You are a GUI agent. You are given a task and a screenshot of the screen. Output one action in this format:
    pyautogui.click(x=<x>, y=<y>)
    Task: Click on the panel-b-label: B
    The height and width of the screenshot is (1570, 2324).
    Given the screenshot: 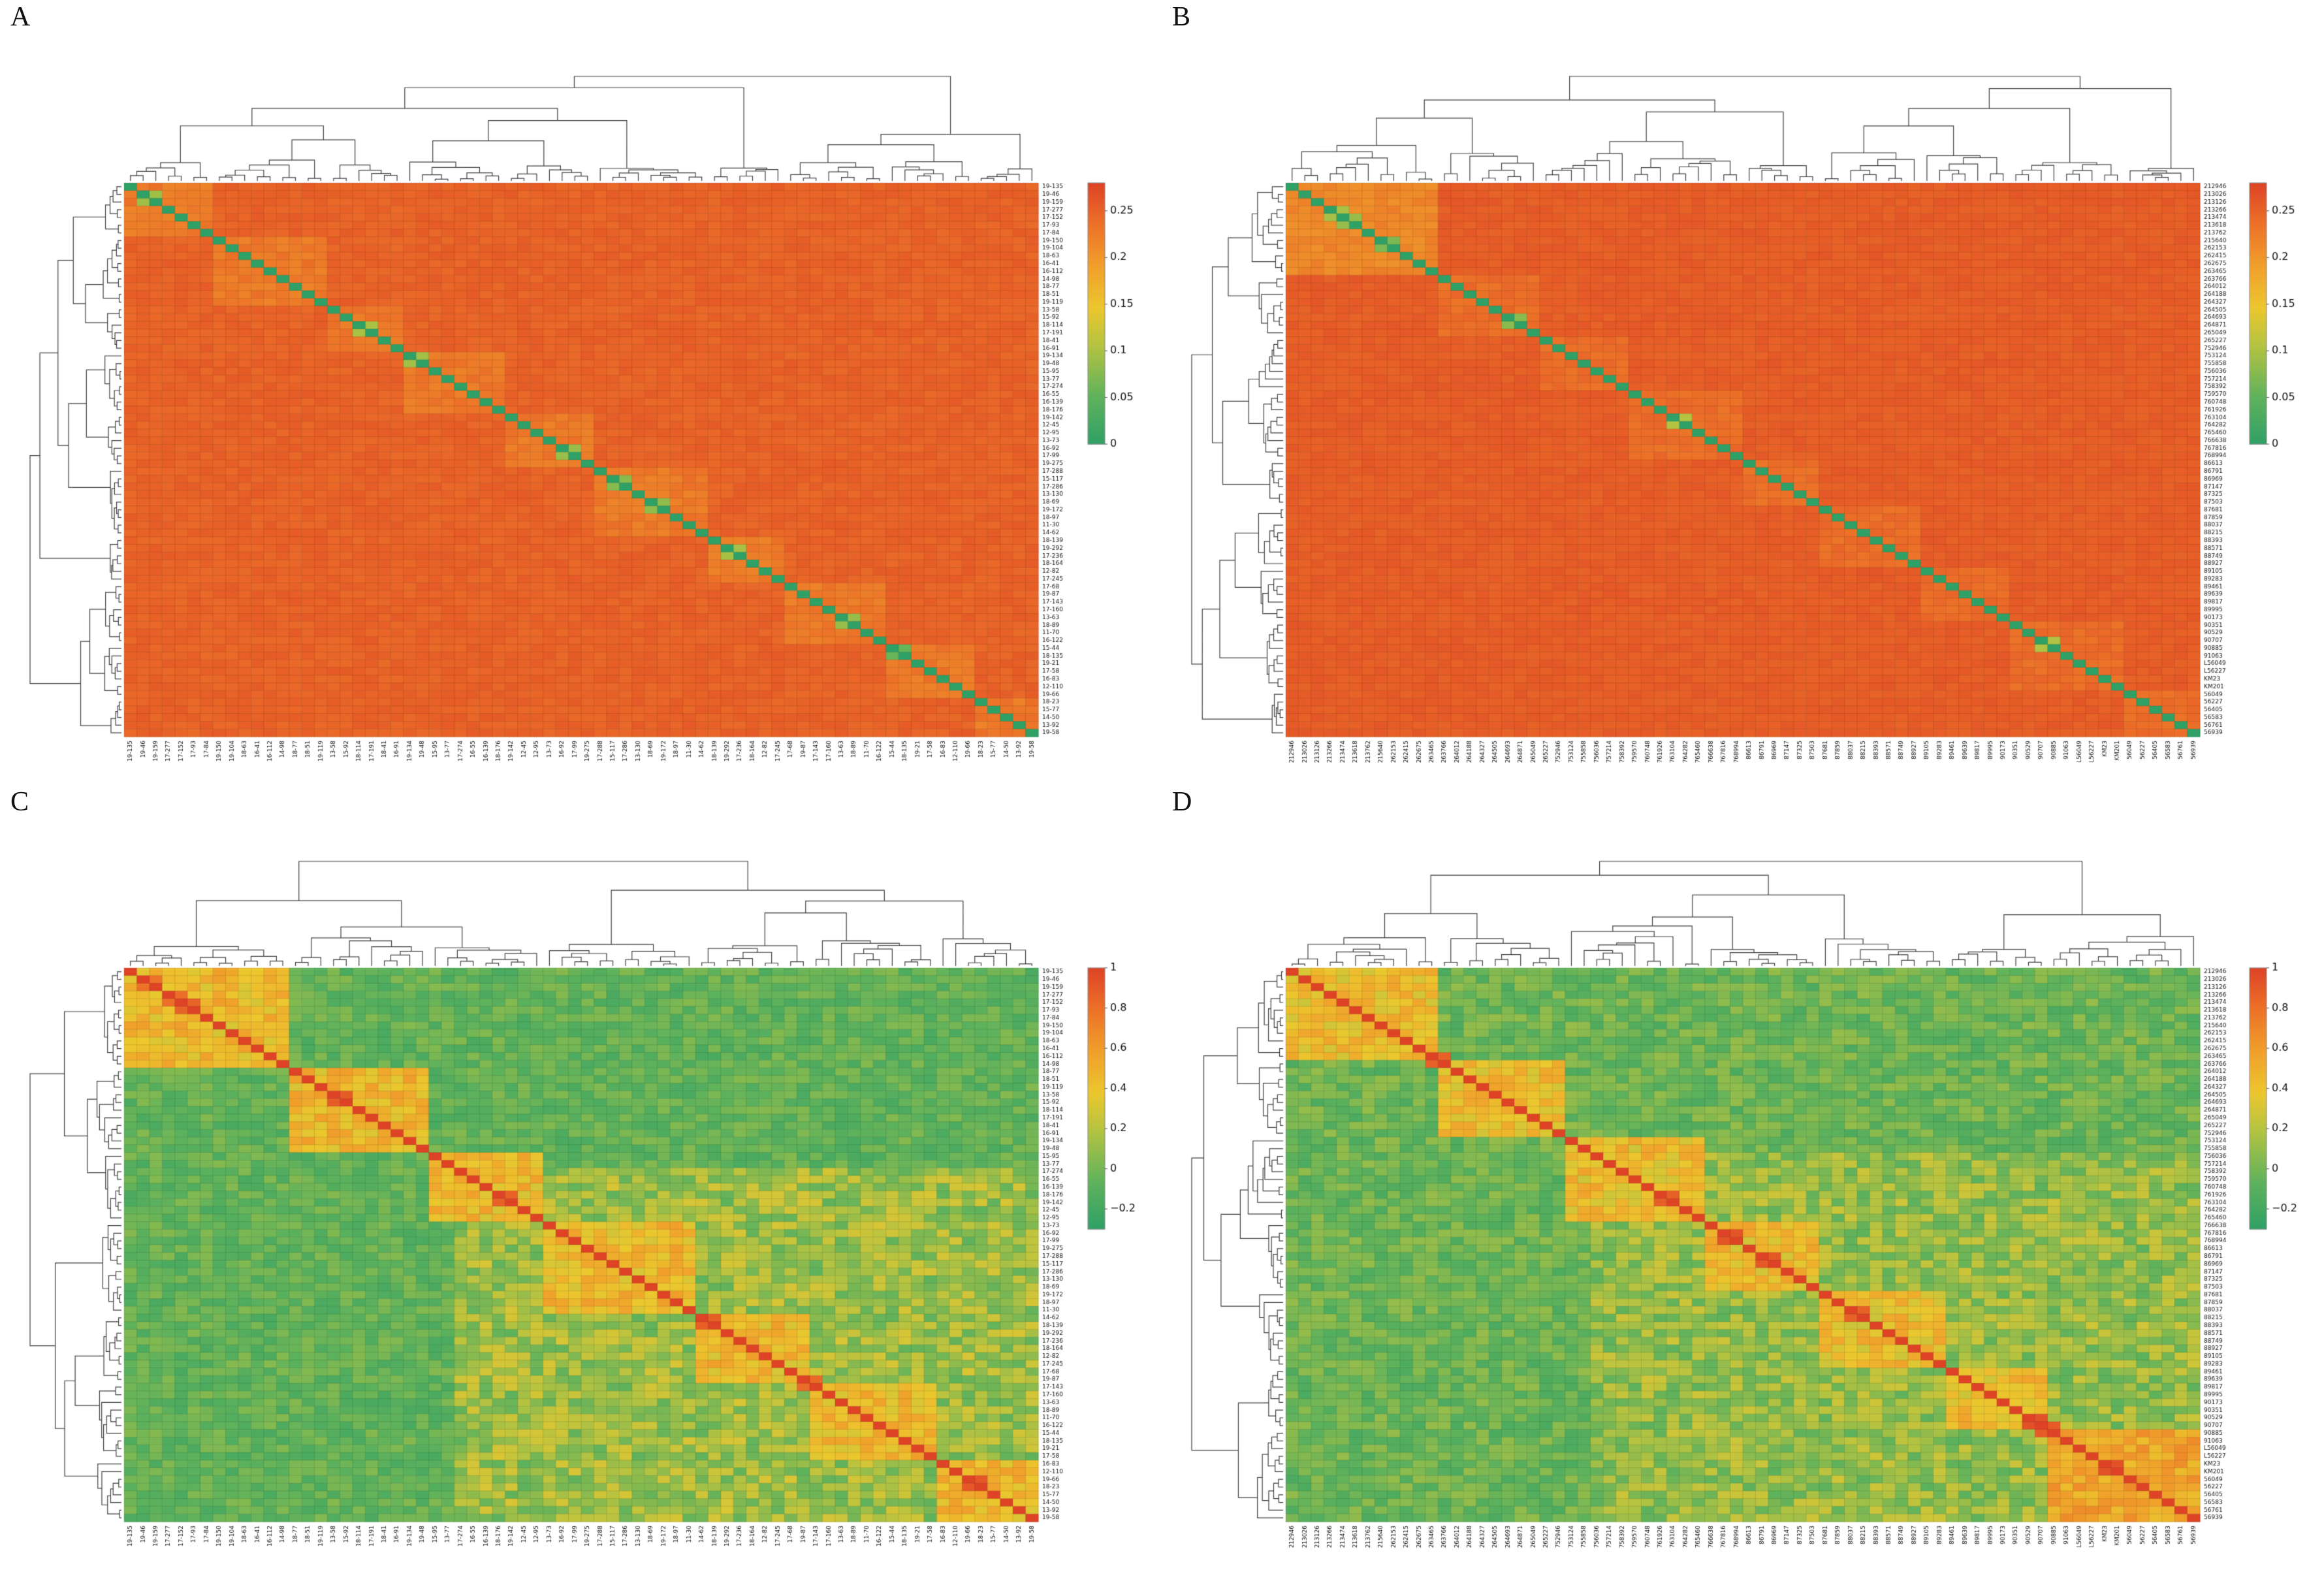 What is the action you would take?
    pyautogui.click(x=1182, y=17)
    